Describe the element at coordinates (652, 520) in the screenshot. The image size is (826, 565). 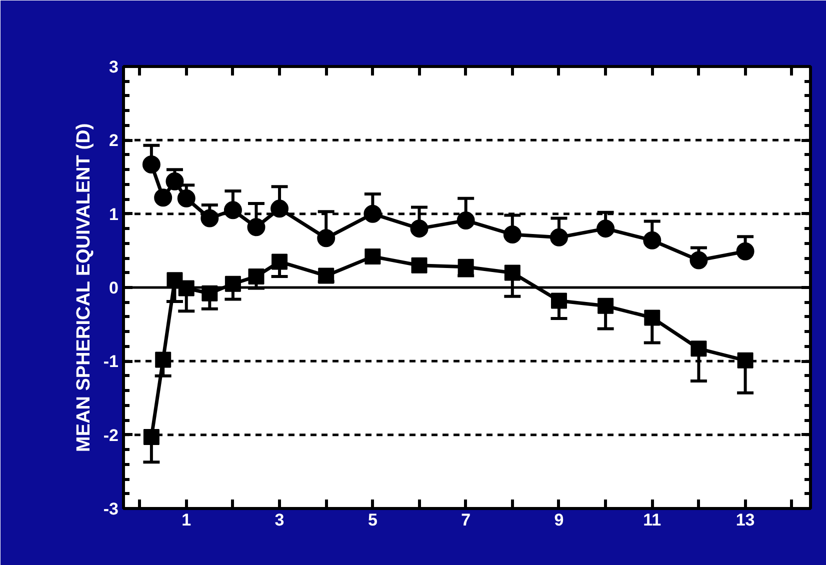
I see `x-tick-label: 11` at that location.